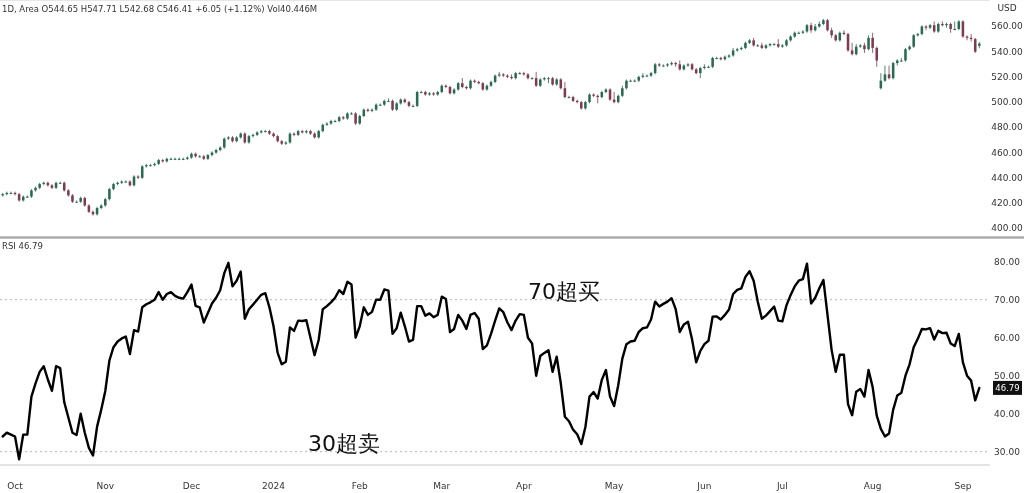 The width and height of the screenshot is (1024, 493). What do you see at coordinates (1007, 127) in the screenshot?
I see `y-tick-label: 480.00` at bounding box center [1007, 127].